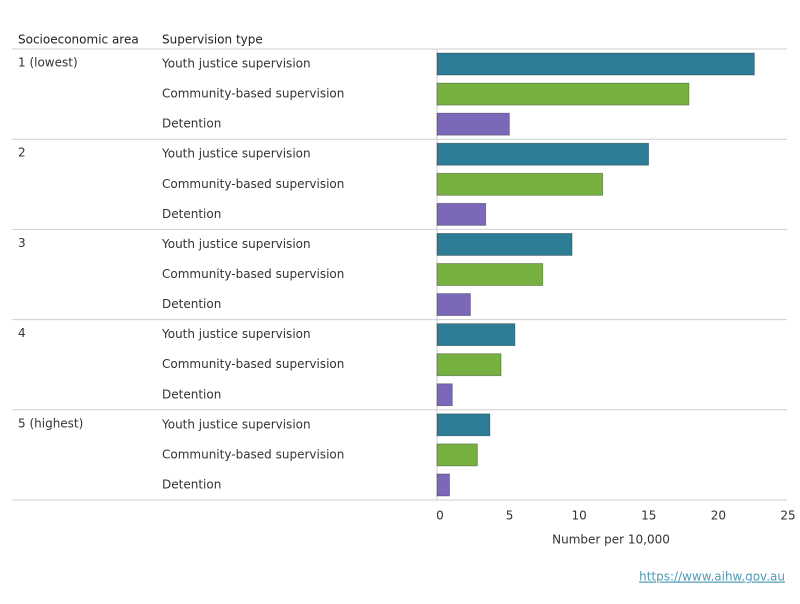  What do you see at coordinates (22, 243) in the screenshot?
I see `category-label: 3` at bounding box center [22, 243].